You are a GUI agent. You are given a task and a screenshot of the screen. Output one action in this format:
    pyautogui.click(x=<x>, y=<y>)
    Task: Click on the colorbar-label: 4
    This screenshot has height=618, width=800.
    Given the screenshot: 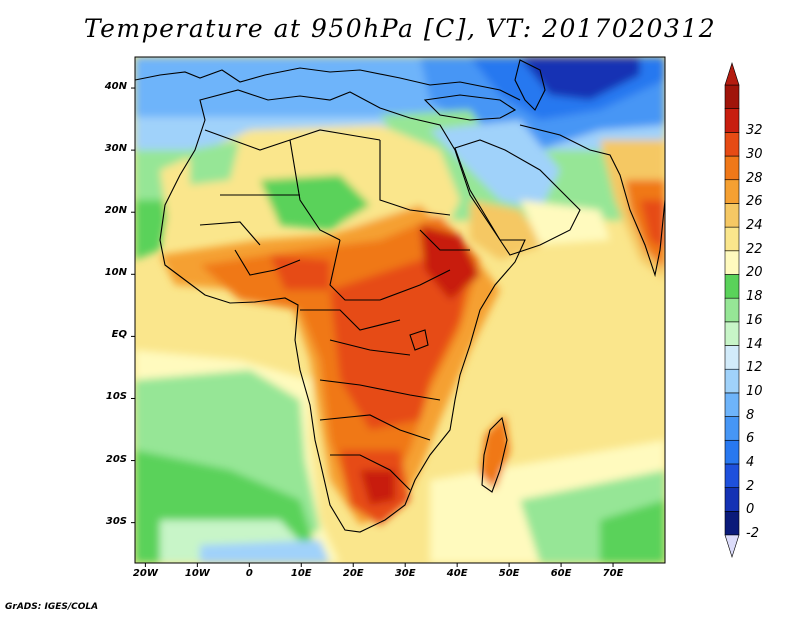 What is the action you would take?
    pyautogui.click(x=750, y=462)
    